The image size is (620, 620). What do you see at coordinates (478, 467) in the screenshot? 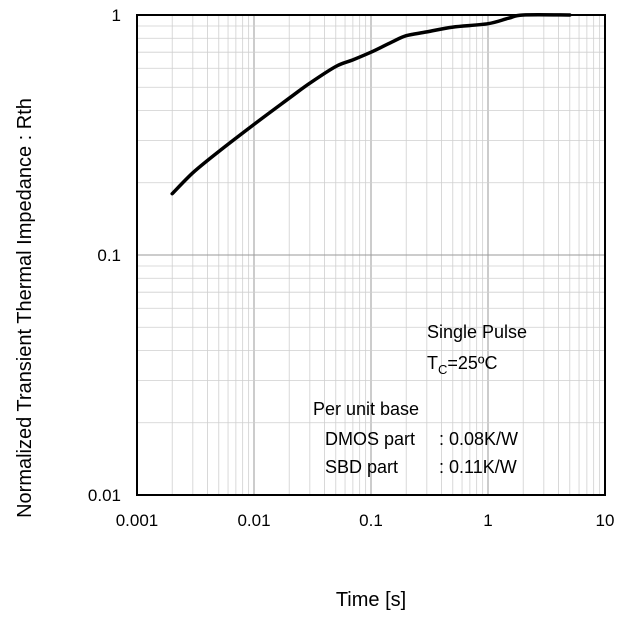
I see `sbd-part-value: : 0.11K/W` at bounding box center [478, 467].